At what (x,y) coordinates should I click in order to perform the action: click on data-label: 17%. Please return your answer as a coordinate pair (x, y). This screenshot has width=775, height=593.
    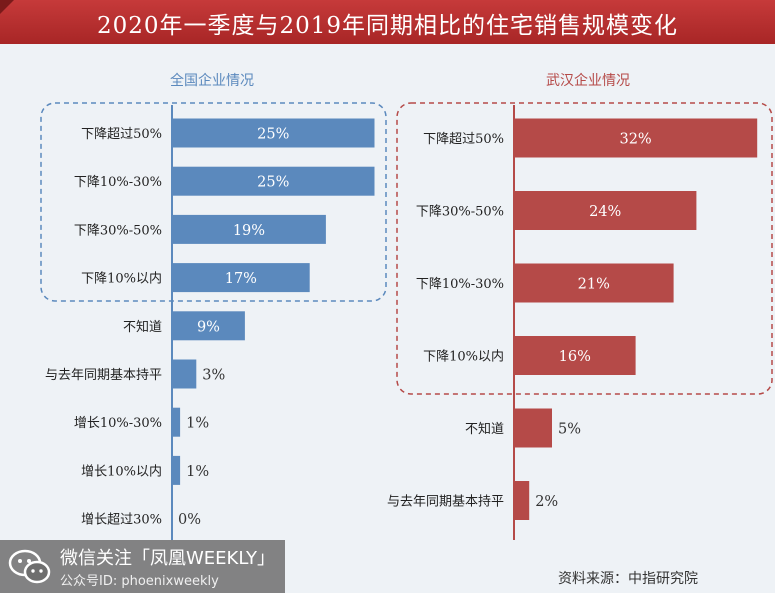
    Looking at the image, I should click on (241, 279).